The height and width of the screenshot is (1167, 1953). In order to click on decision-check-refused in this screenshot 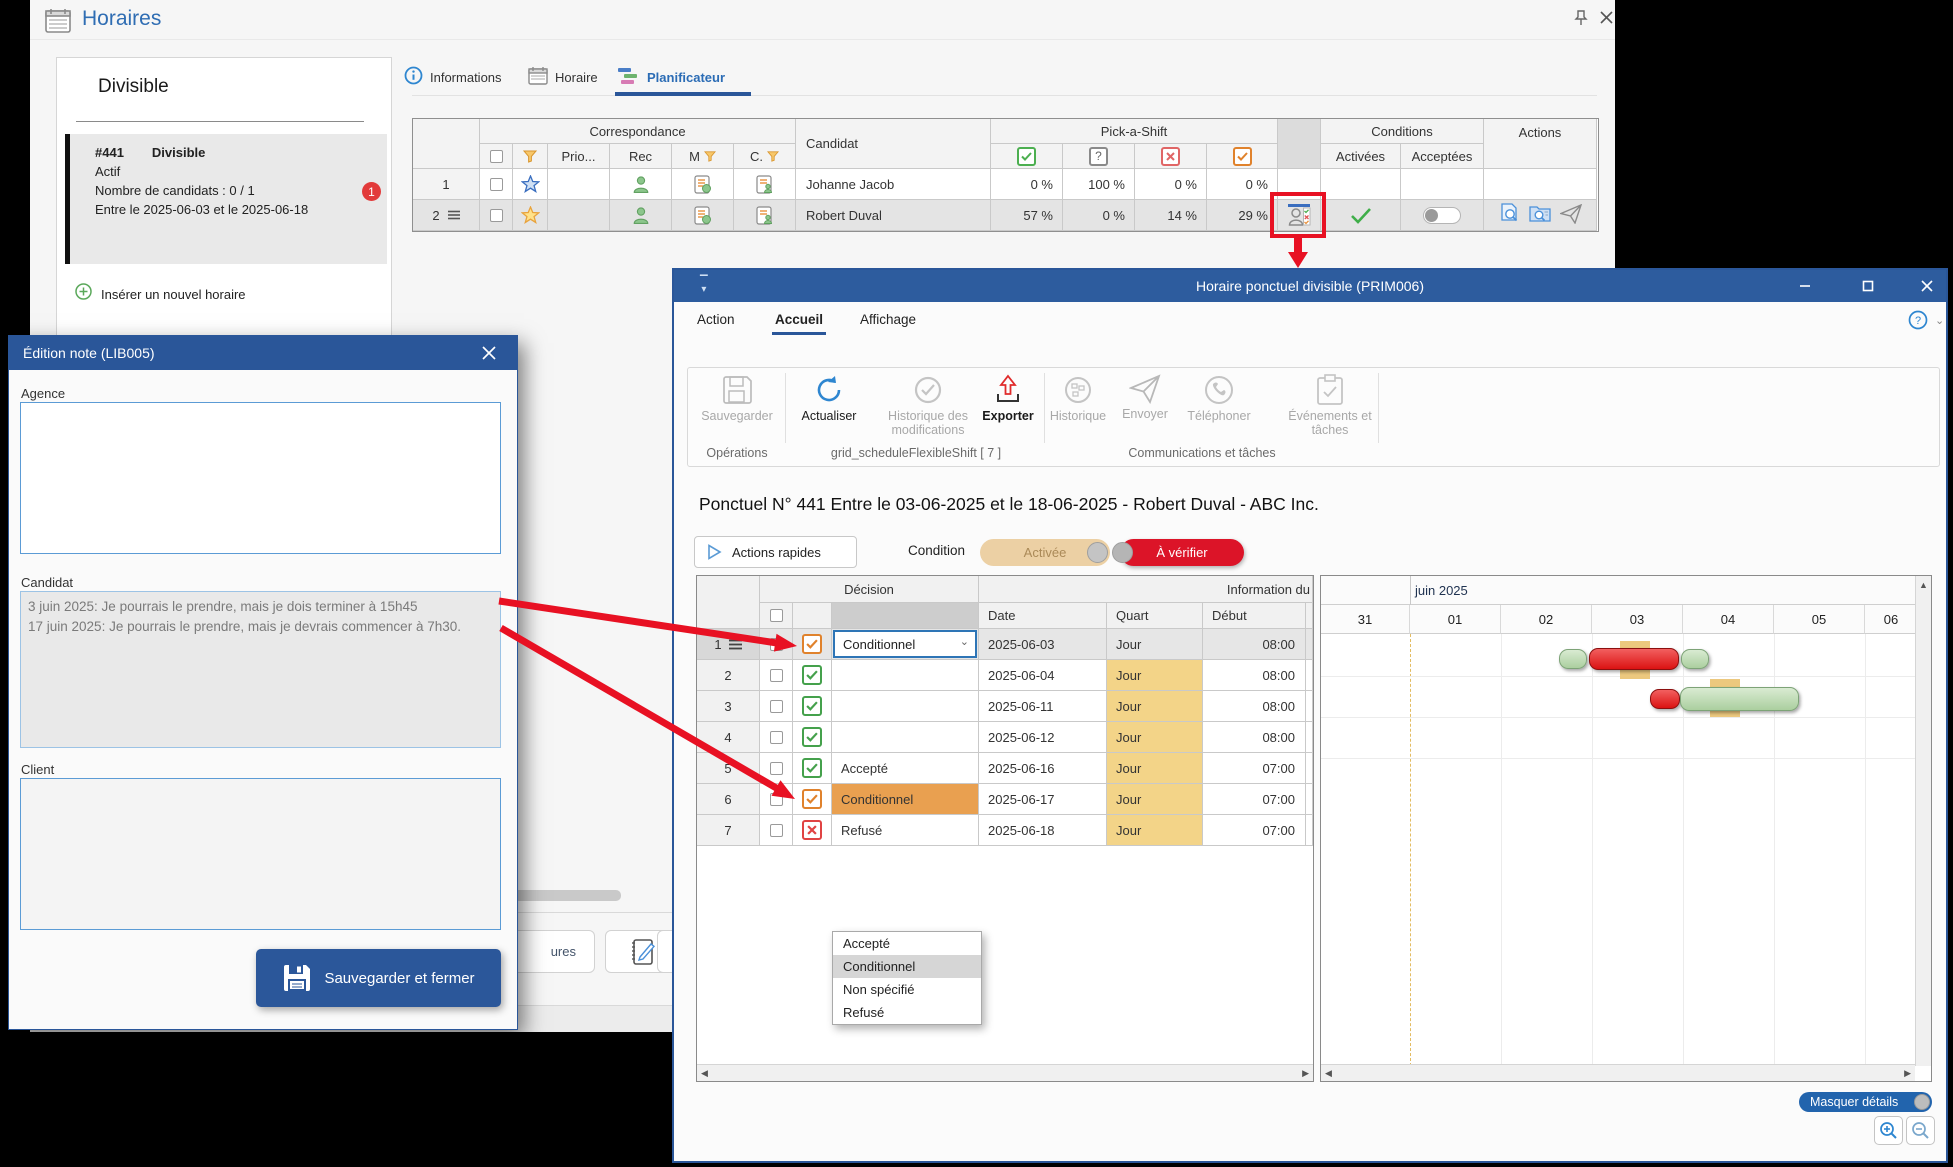, I will do `click(812, 830)`.